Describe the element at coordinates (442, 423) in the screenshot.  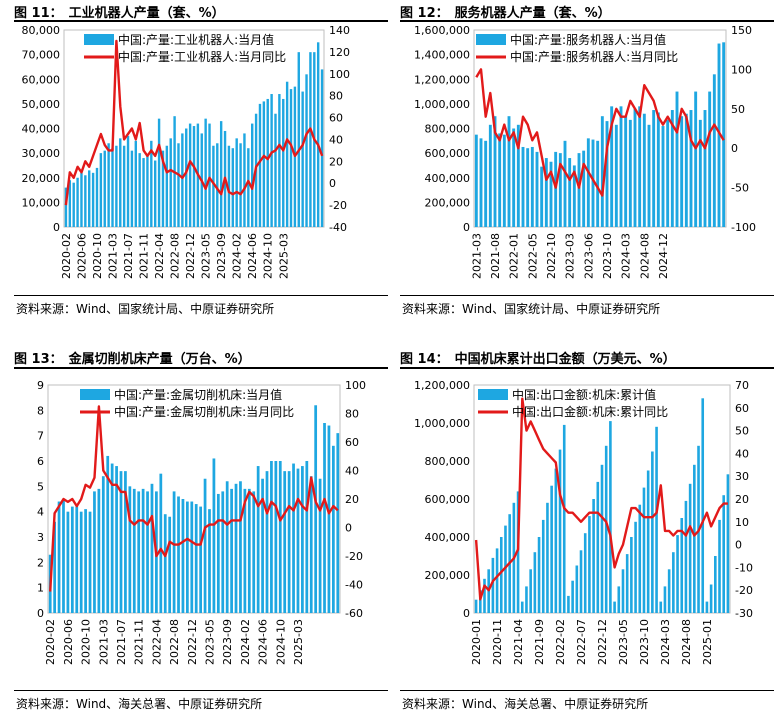
I see `left-axis-tick-label: 1,000,000` at that location.